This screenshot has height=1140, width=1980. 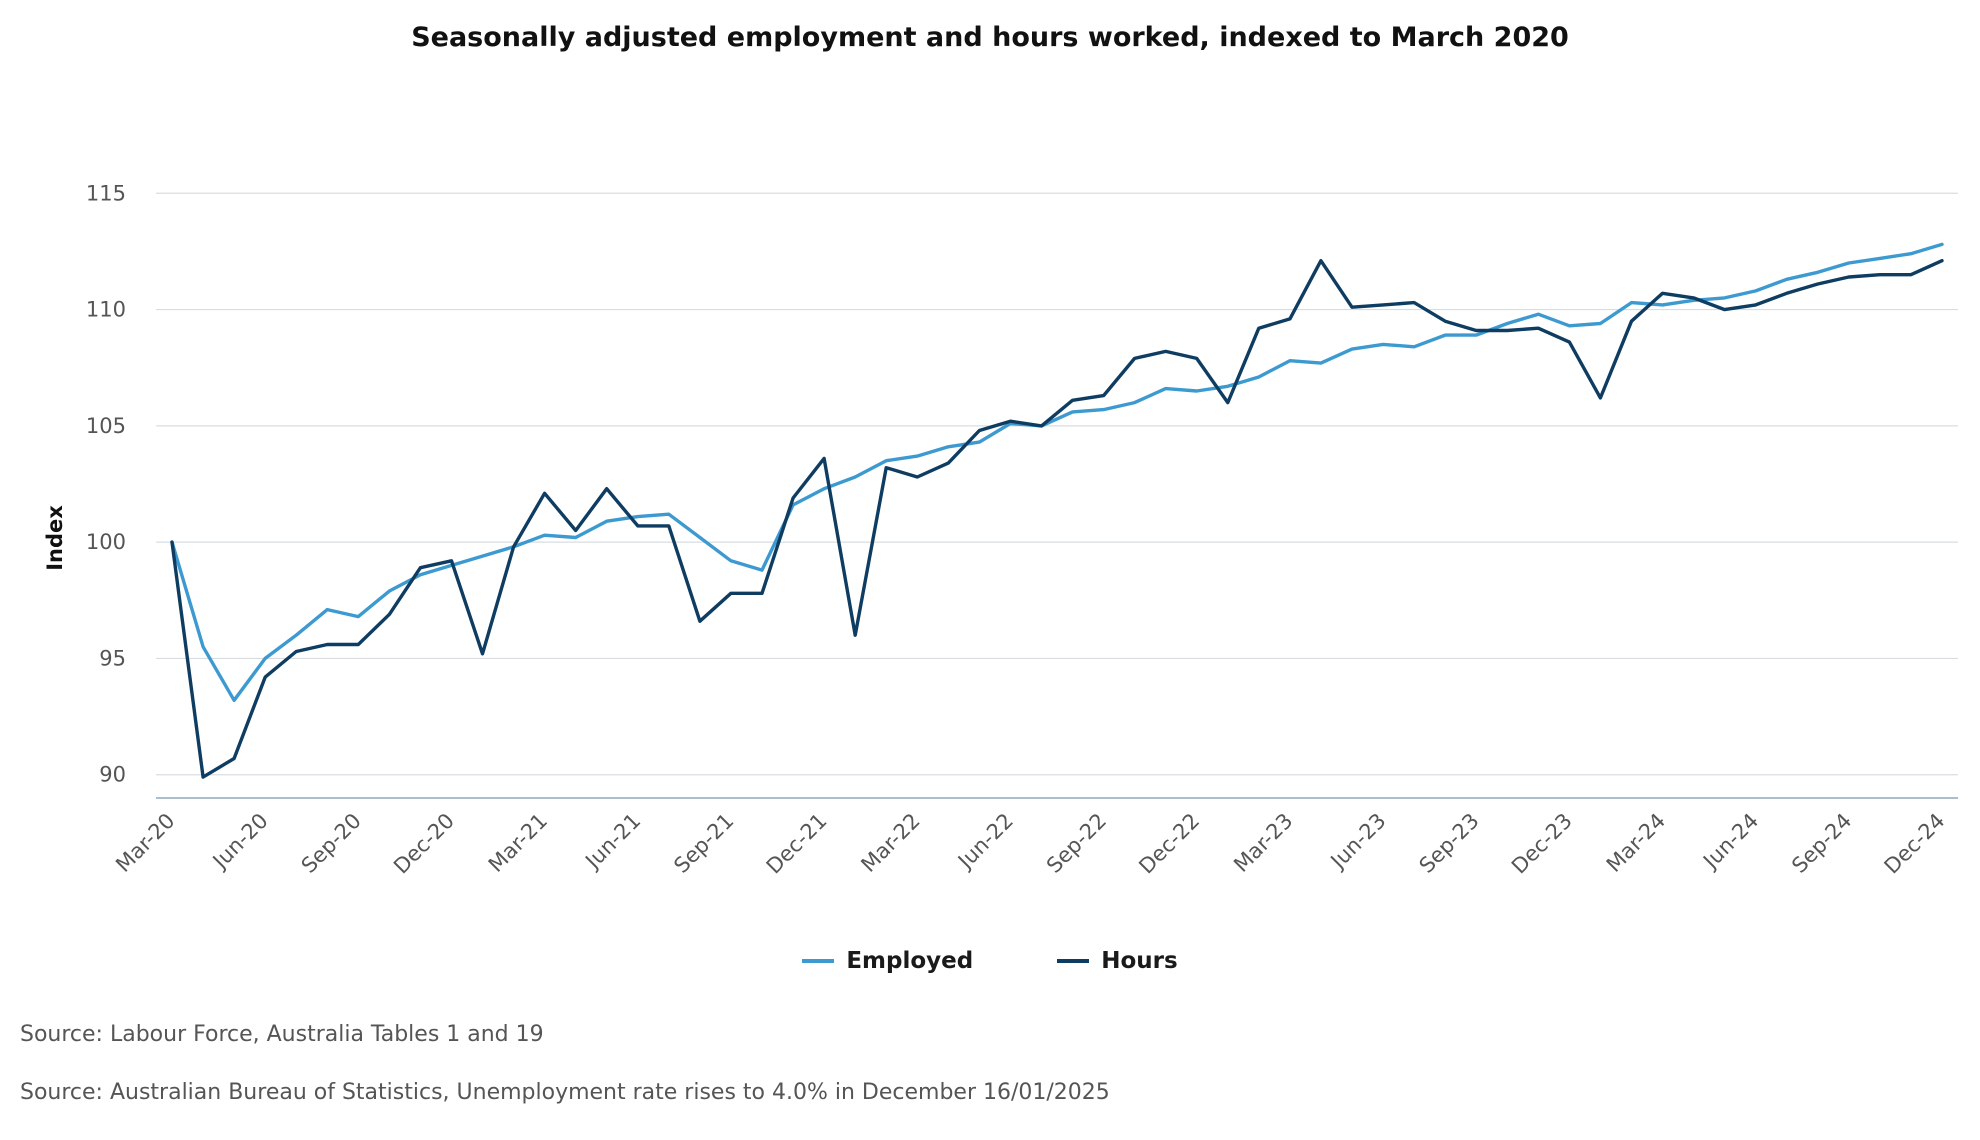 What do you see at coordinates (985, 842) in the screenshot?
I see `x-tick-label: Jun-22` at bounding box center [985, 842].